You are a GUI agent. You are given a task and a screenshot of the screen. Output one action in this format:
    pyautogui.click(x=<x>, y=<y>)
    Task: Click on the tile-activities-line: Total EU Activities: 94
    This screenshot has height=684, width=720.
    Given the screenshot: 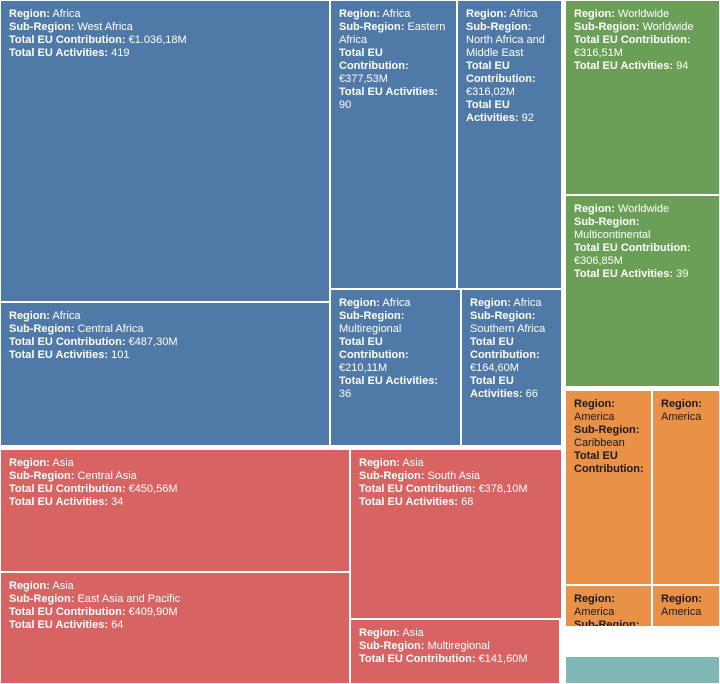 What is the action you would take?
    pyautogui.click(x=642, y=66)
    